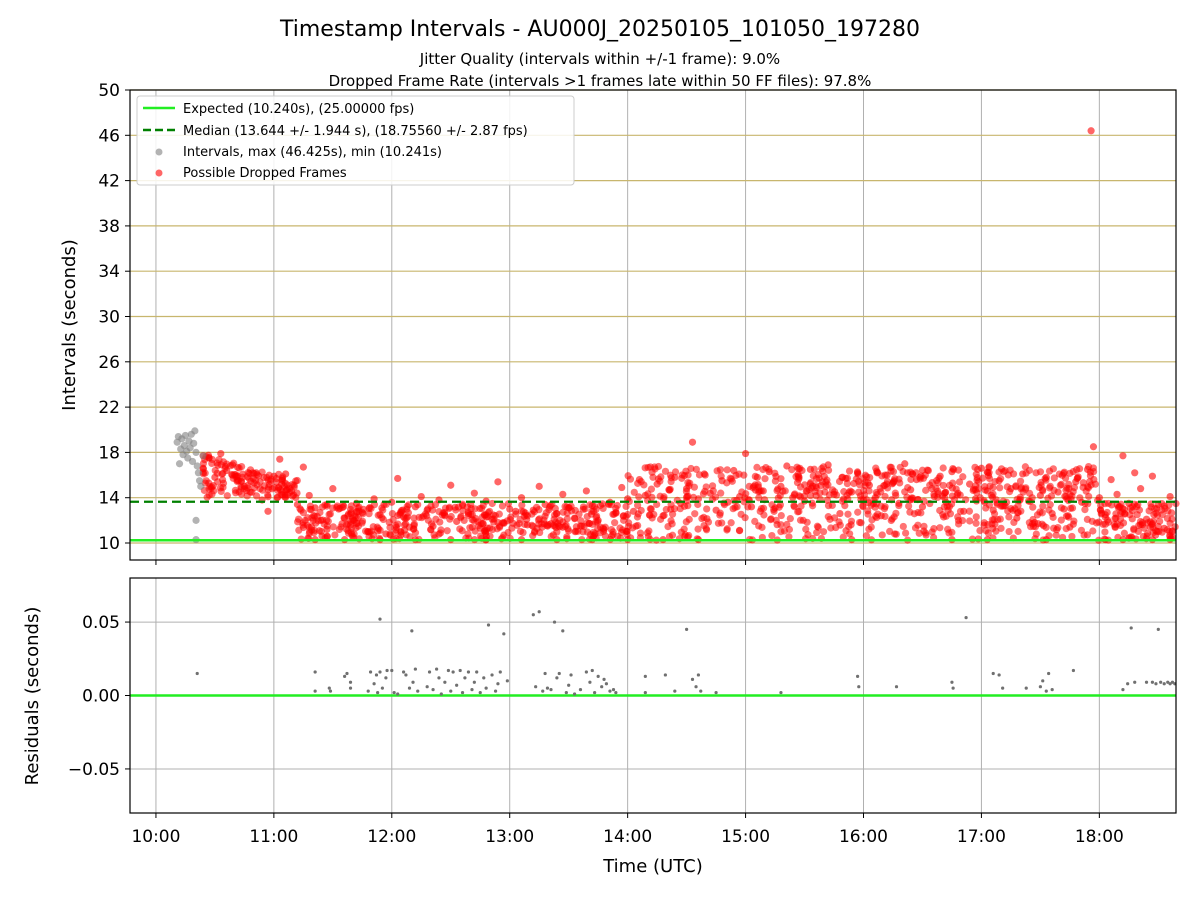  What do you see at coordinates (509, 837) in the screenshot?
I see `x-tick-label: 13:00` at bounding box center [509, 837].